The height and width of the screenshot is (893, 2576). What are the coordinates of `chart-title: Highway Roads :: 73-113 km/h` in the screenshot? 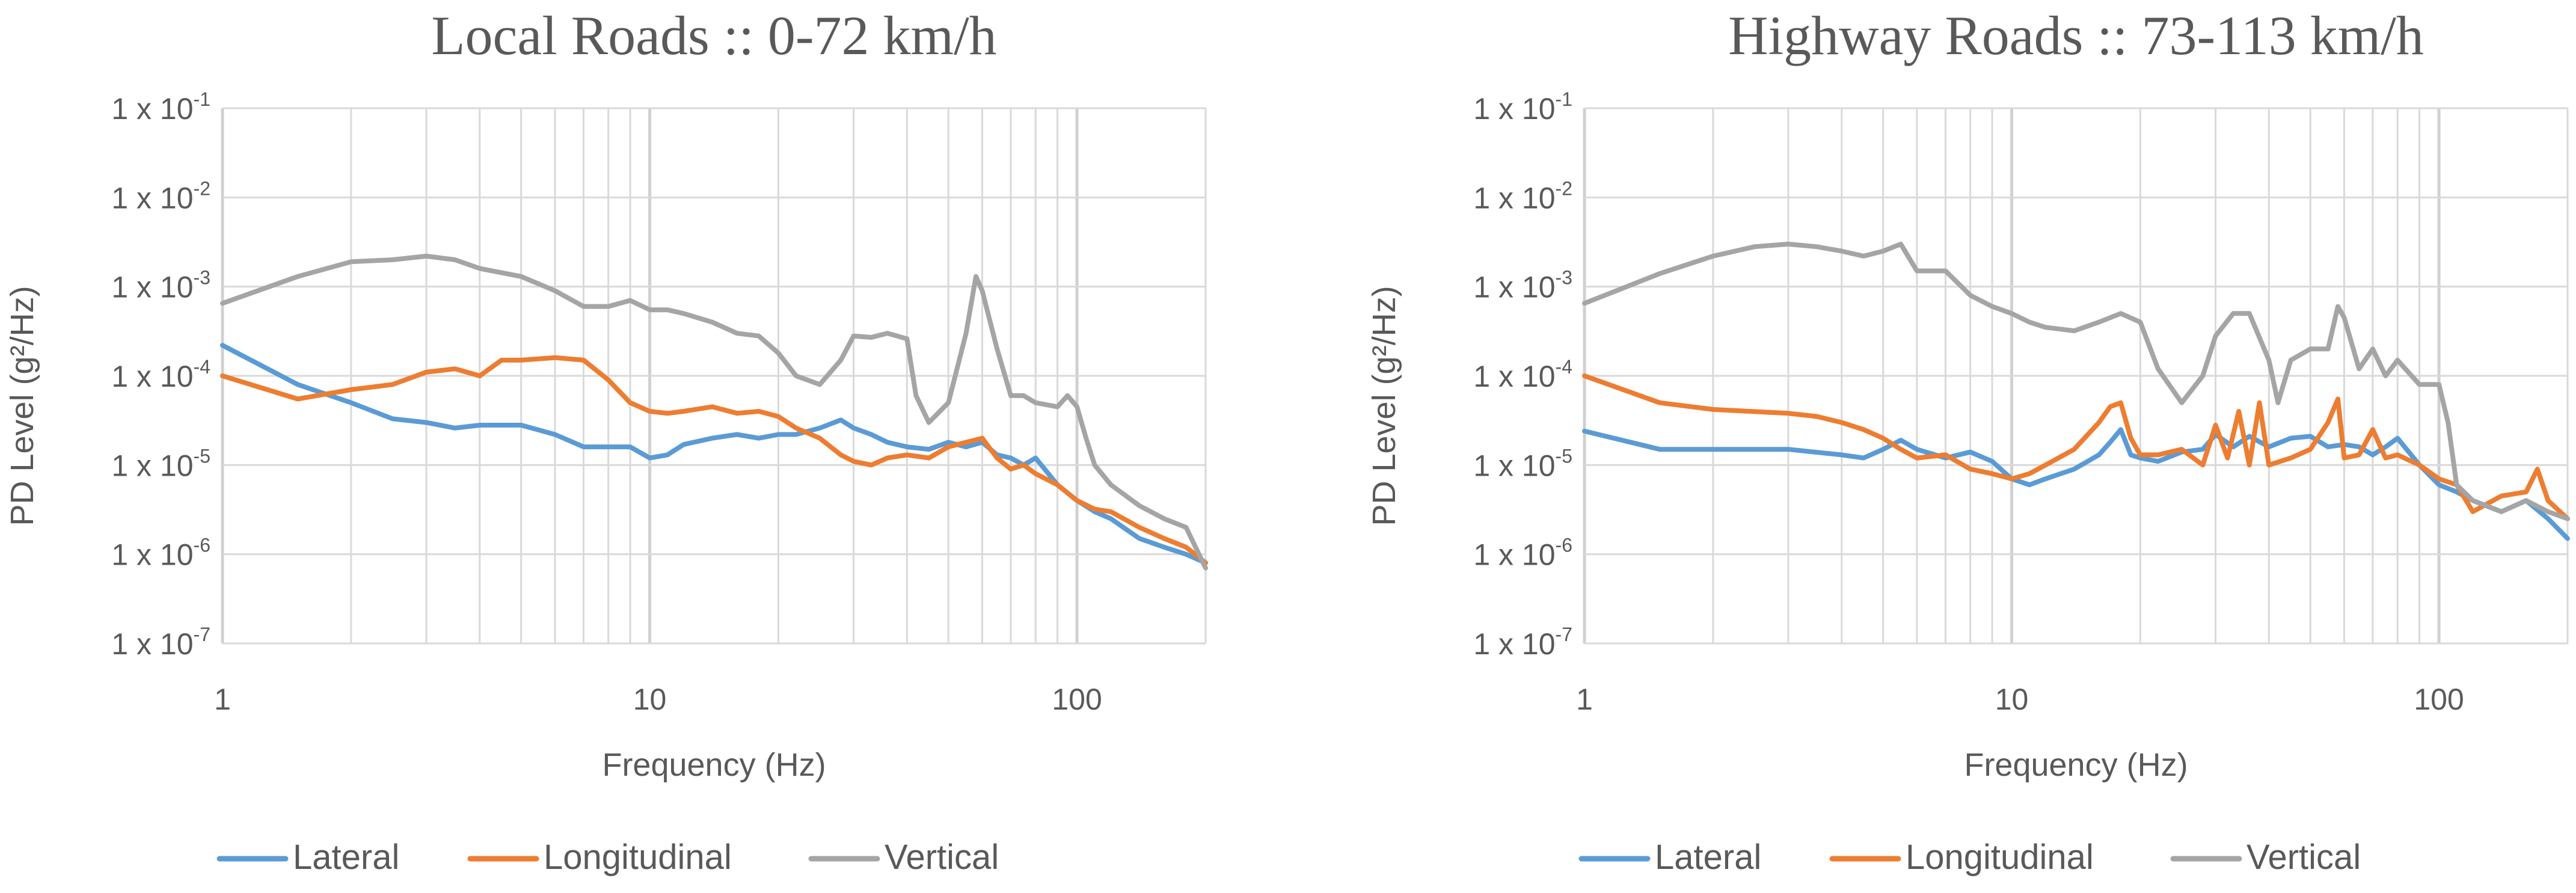 It's located at (2076, 35).